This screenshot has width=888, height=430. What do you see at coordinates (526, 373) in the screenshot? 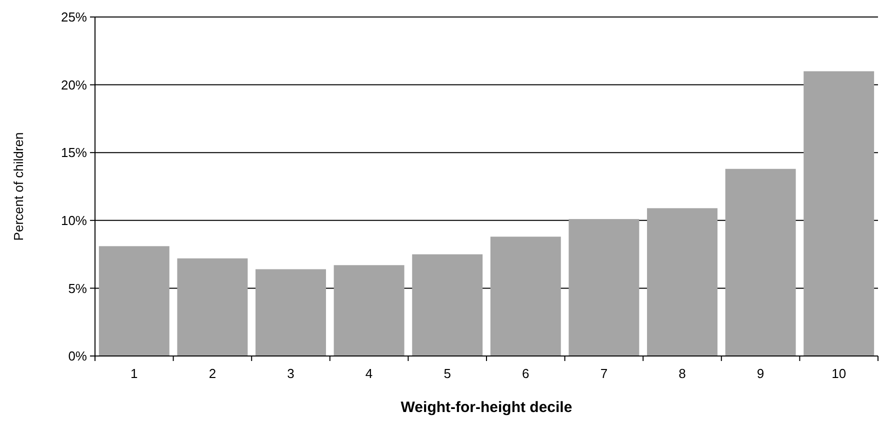
I see `x-tick-label: 6` at bounding box center [526, 373].